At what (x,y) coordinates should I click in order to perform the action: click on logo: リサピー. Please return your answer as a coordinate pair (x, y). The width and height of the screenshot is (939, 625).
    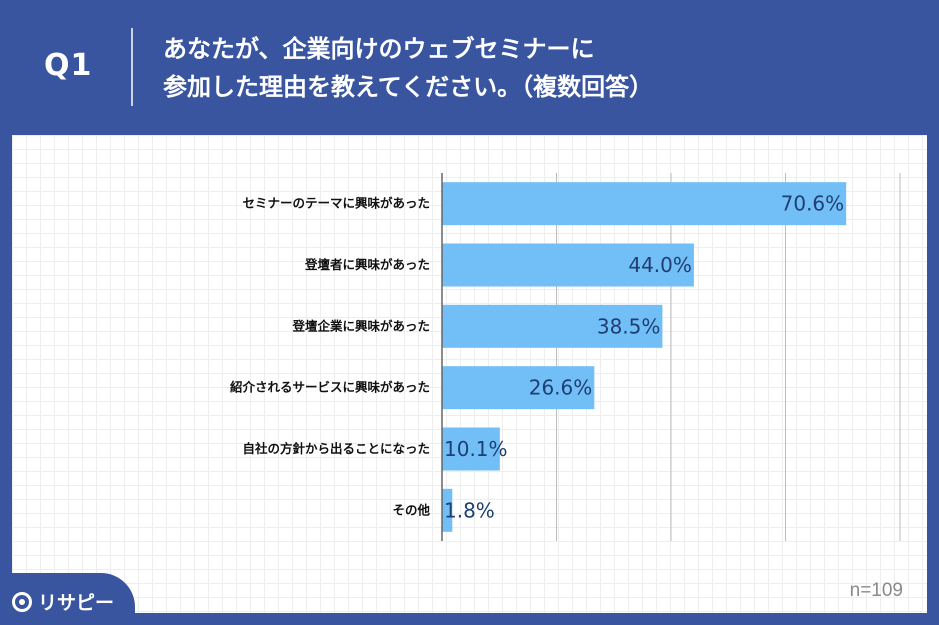
    Looking at the image, I should click on (63, 601).